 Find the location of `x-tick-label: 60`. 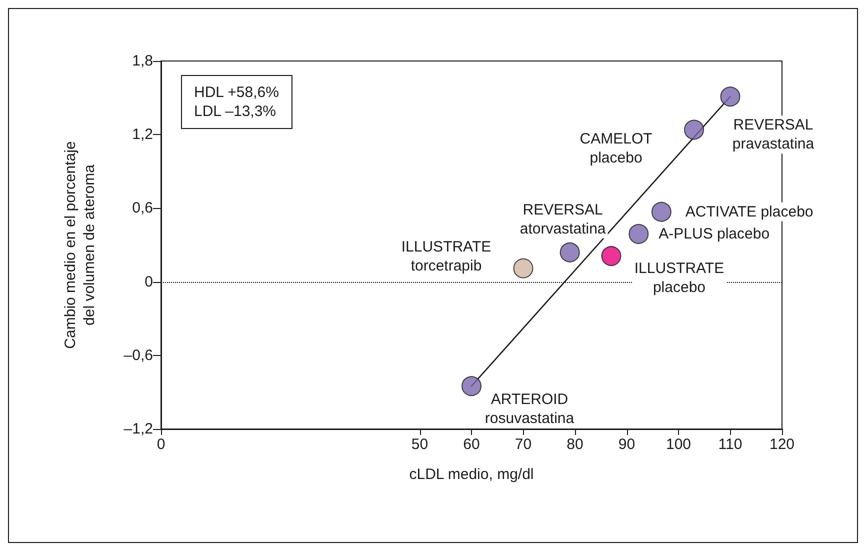

x-tick-label: 60 is located at coordinates (471, 444).